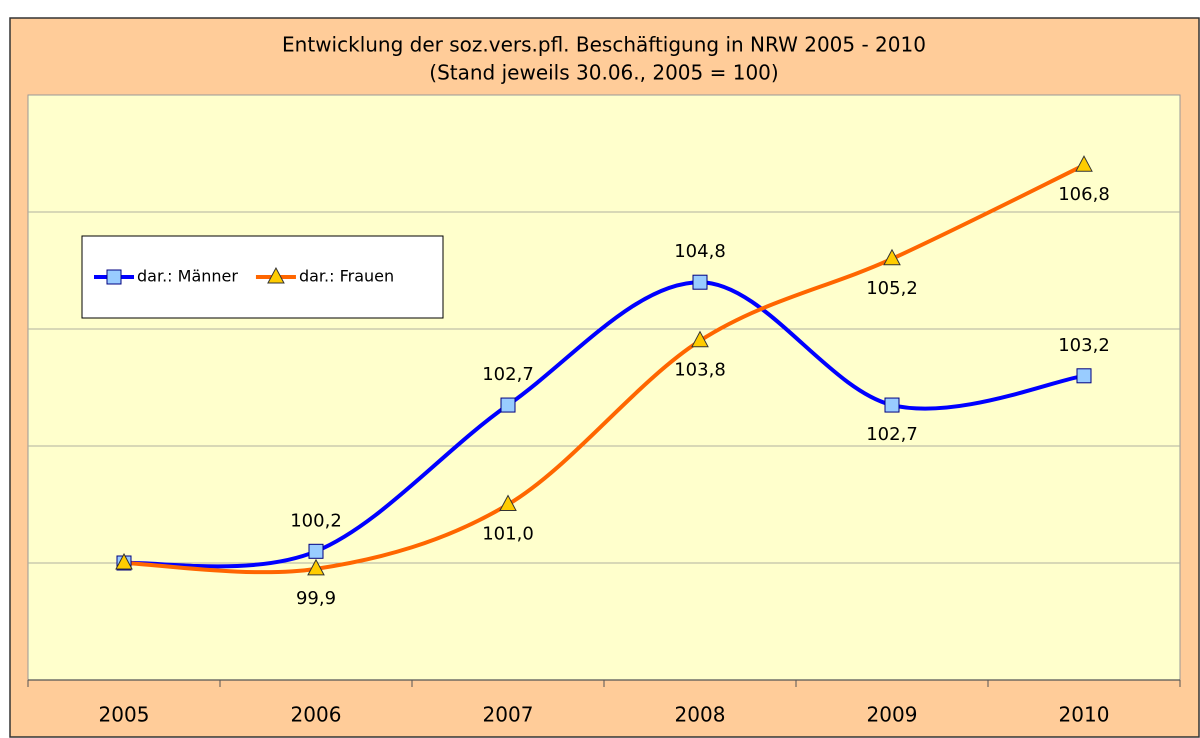  What do you see at coordinates (892, 715) in the screenshot?
I see `x-tick-label: 2009` at bounding box center [892, 715].